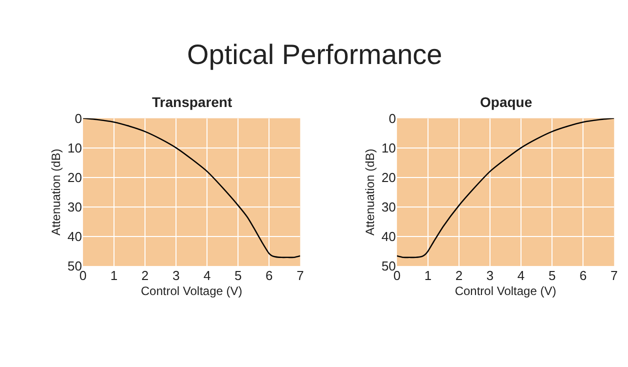  I want to click on chart-title: Opaque, so click(506, 102).